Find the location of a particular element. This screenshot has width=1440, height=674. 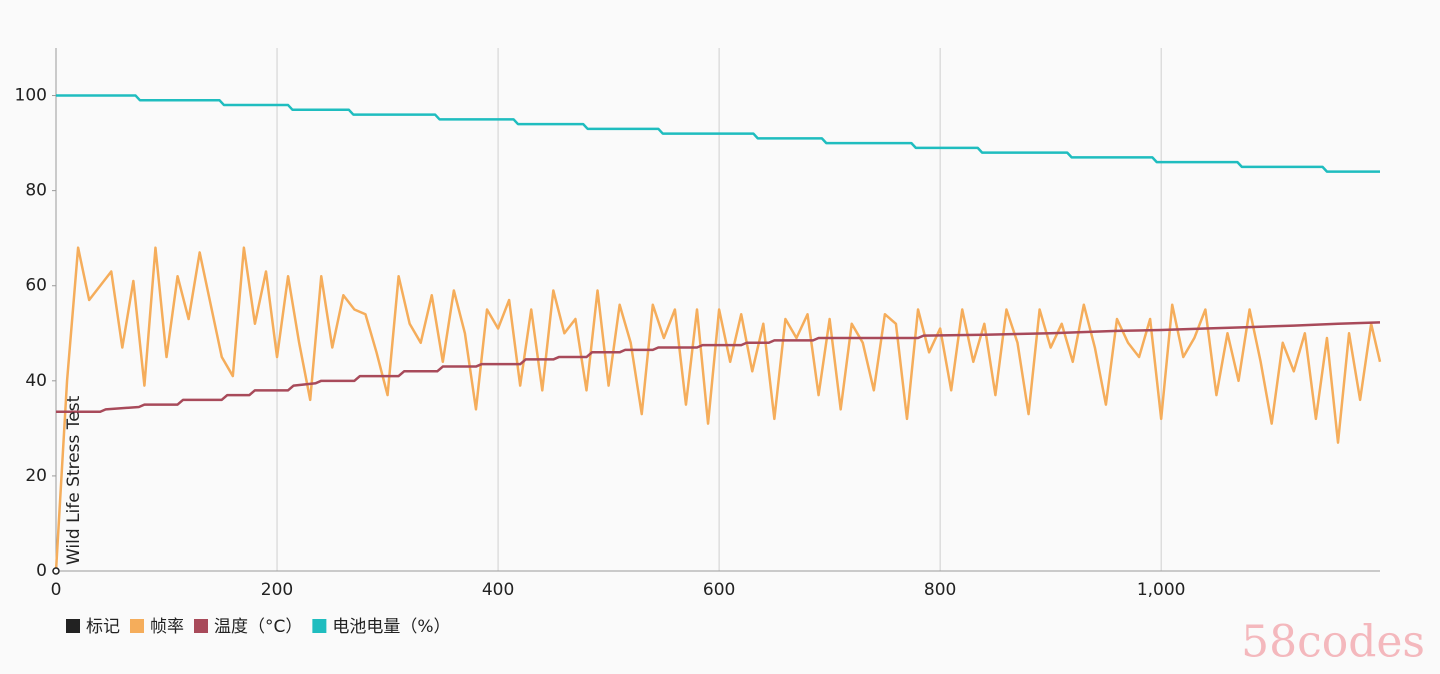

annotation-text: Wild Life Stress Test is located at coordinates (74, 480).